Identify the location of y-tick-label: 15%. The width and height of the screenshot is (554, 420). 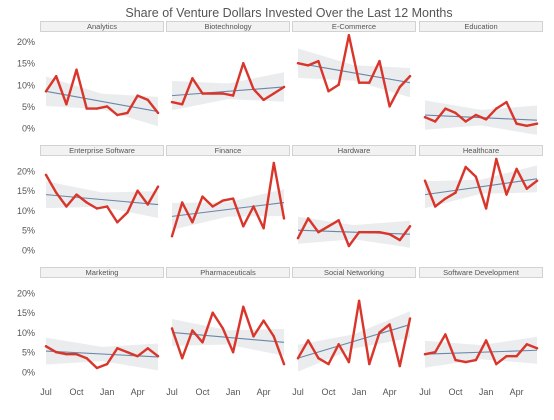
(26, 64).